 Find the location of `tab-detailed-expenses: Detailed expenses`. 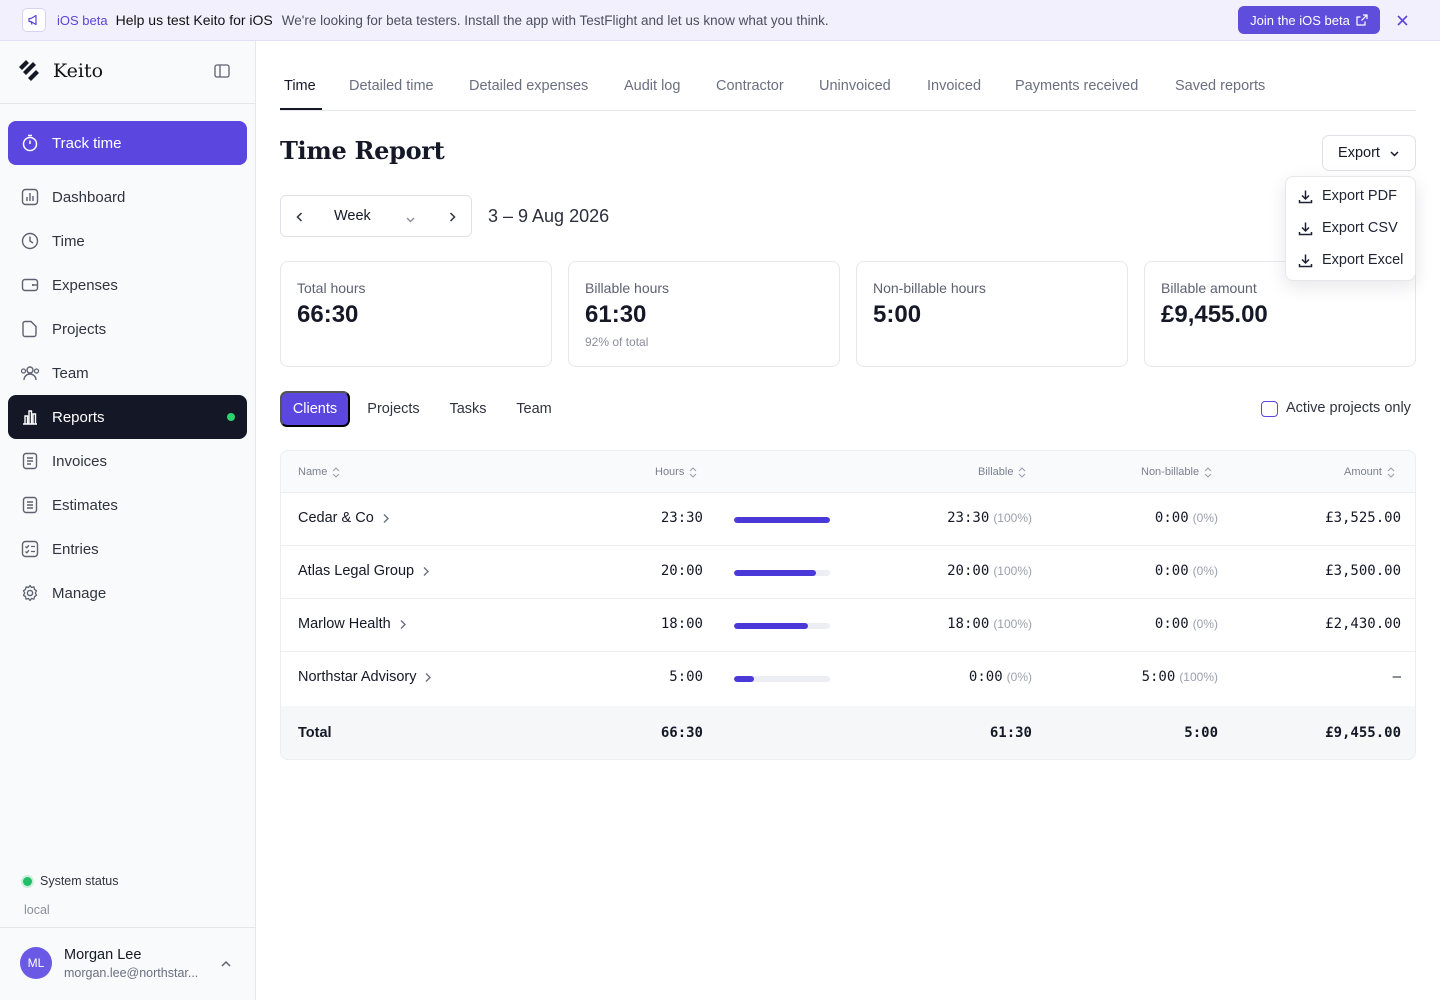

tab-detailed-expenses: Detailed expenses is located at coordinates (529, 86).